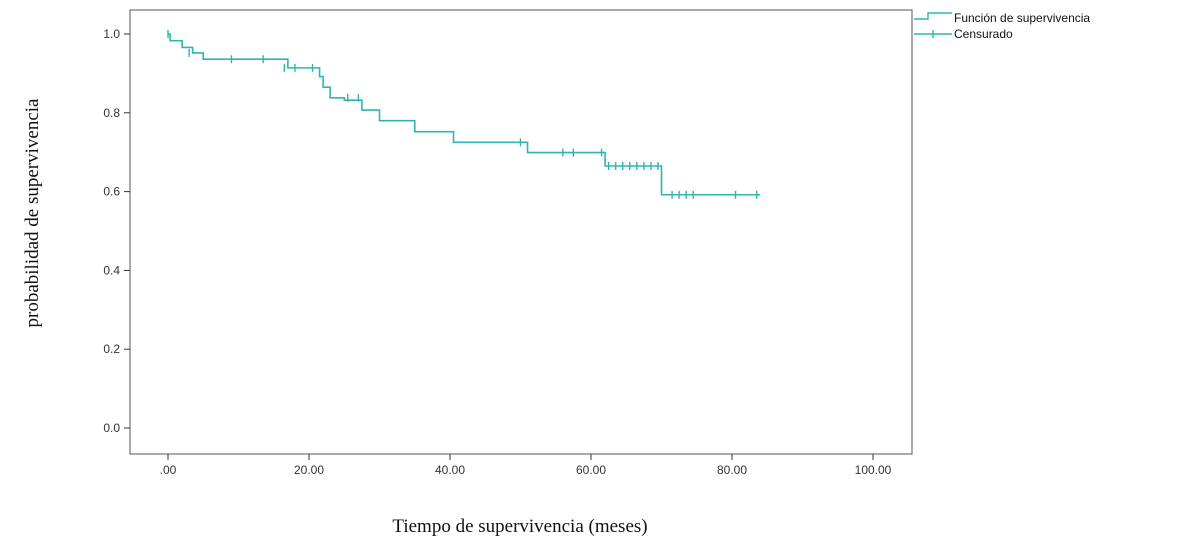 The width and height of the screenshot is (1202, 544). I want to click on x-tick-label: 40.00, so click(450, 470).